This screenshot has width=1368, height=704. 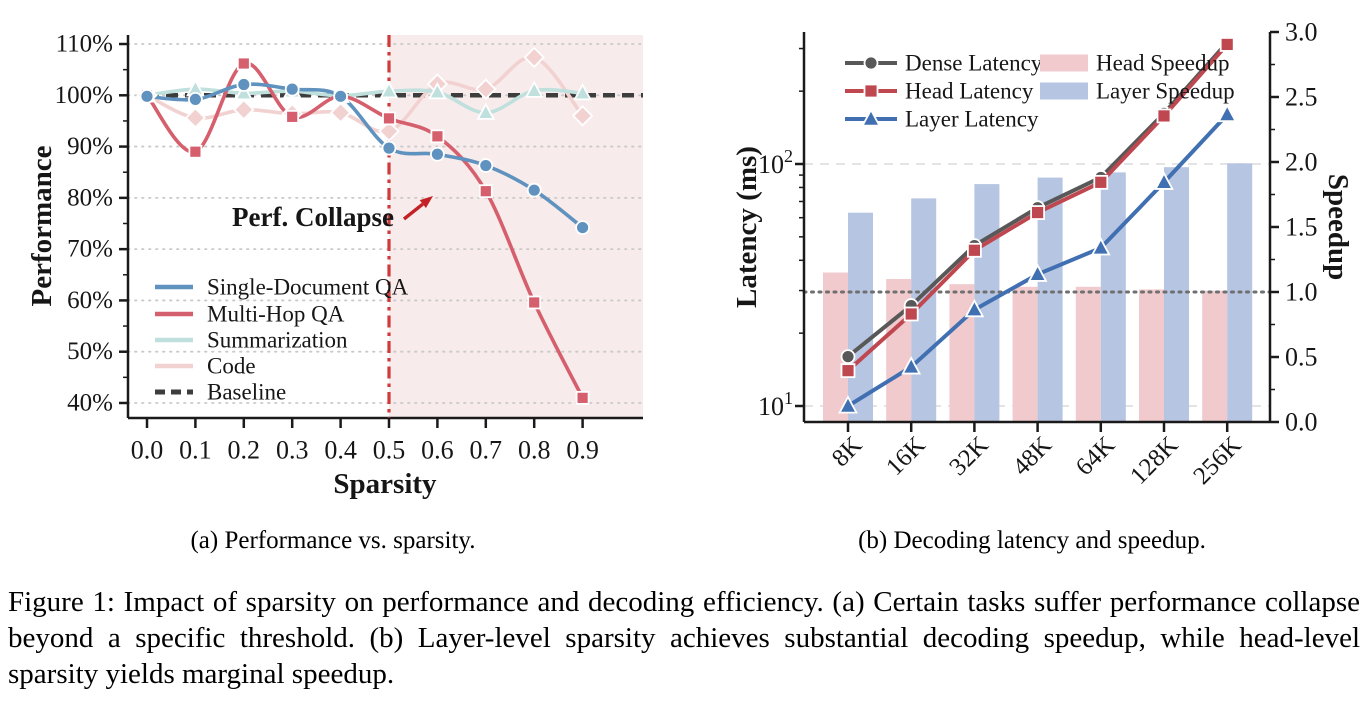 I want to click on context-length-label: 48K, so click(x=1033, y=456).